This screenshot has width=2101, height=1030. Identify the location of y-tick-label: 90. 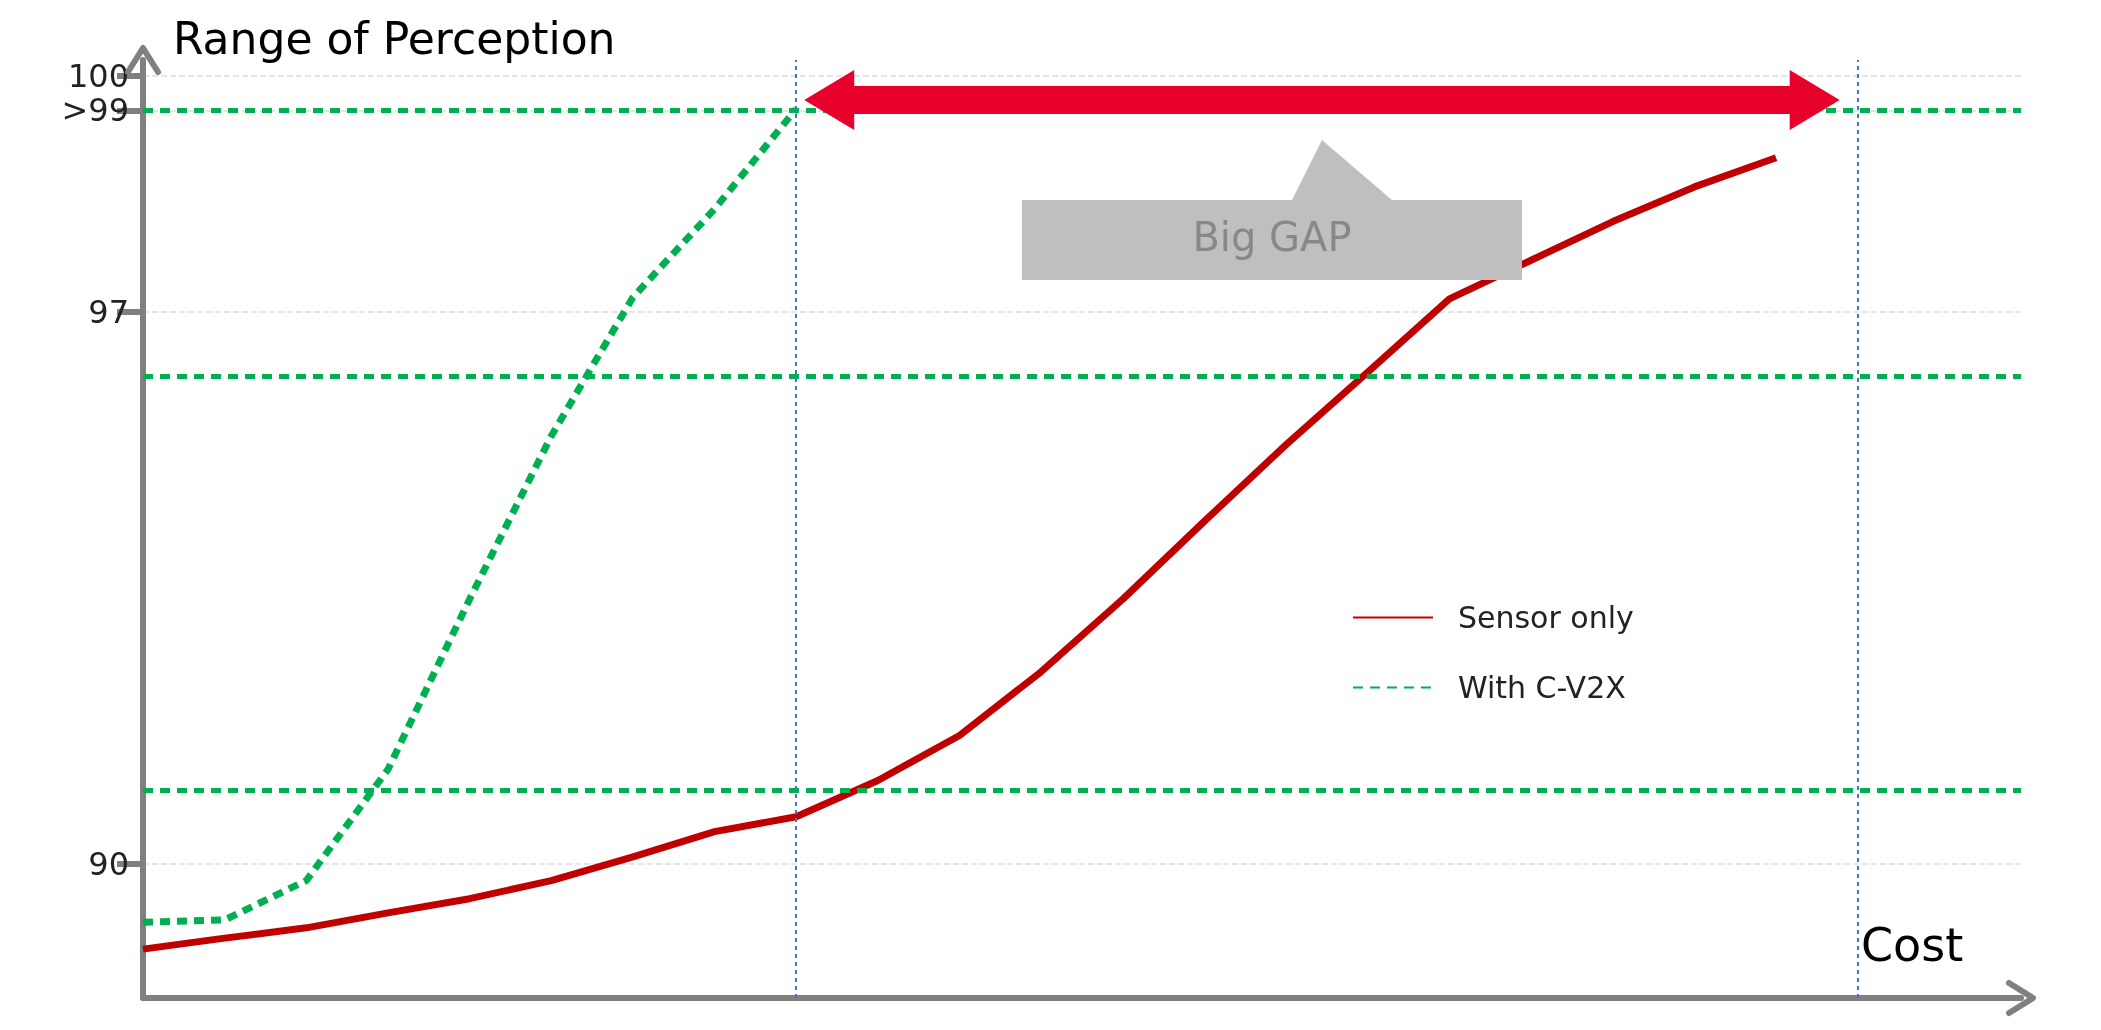
(108, 864).